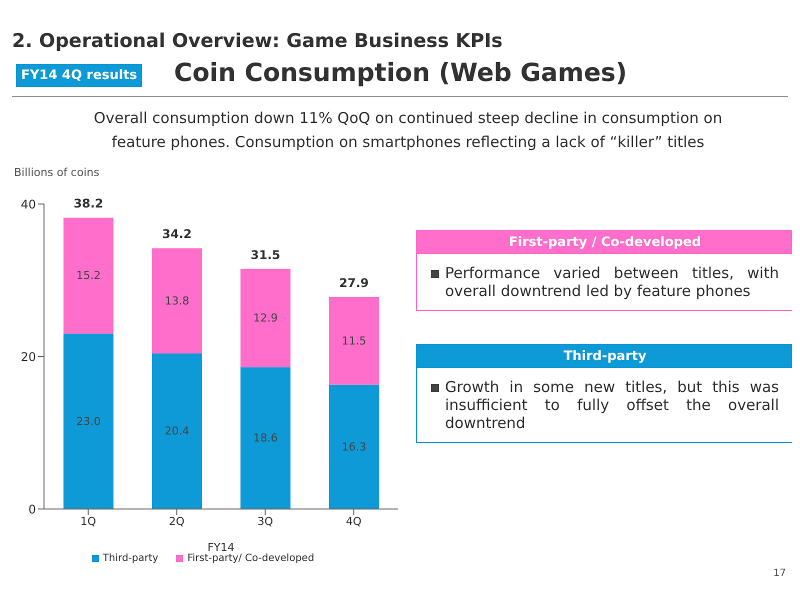  What do you see at coordinates (250, 558) in the screenshot?
I see `legend-label: First-party/ Co-developed` at bounding box center [250, 558].